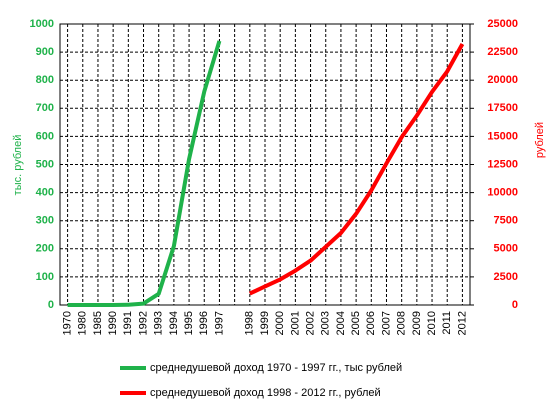 Image resolution: width=550 pixels, height=413 pixels. I want to click on y-tick-label: 900, so click(45, 52).